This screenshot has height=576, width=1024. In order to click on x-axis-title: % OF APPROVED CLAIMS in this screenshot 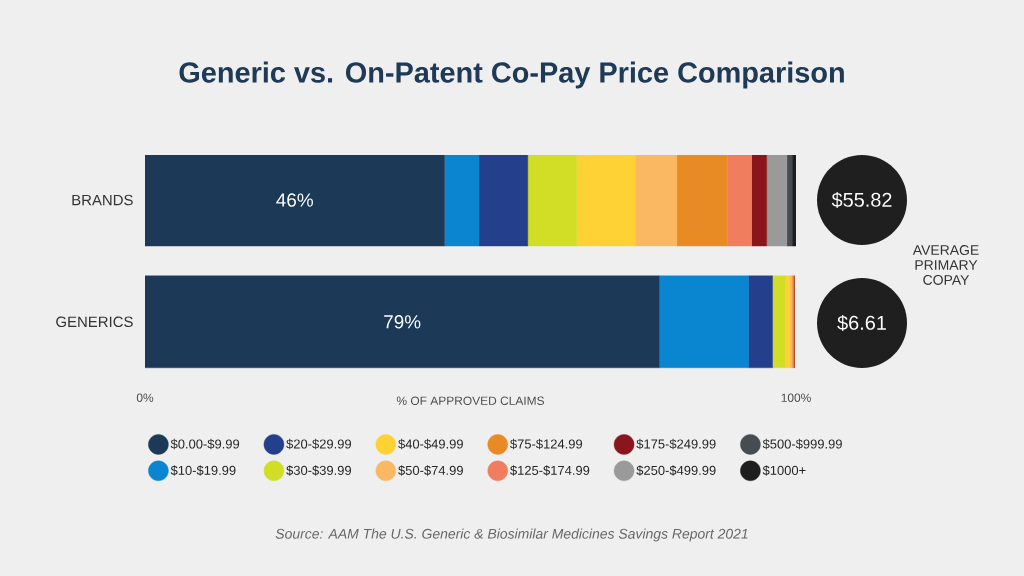, I will do `click(470, 400)`.